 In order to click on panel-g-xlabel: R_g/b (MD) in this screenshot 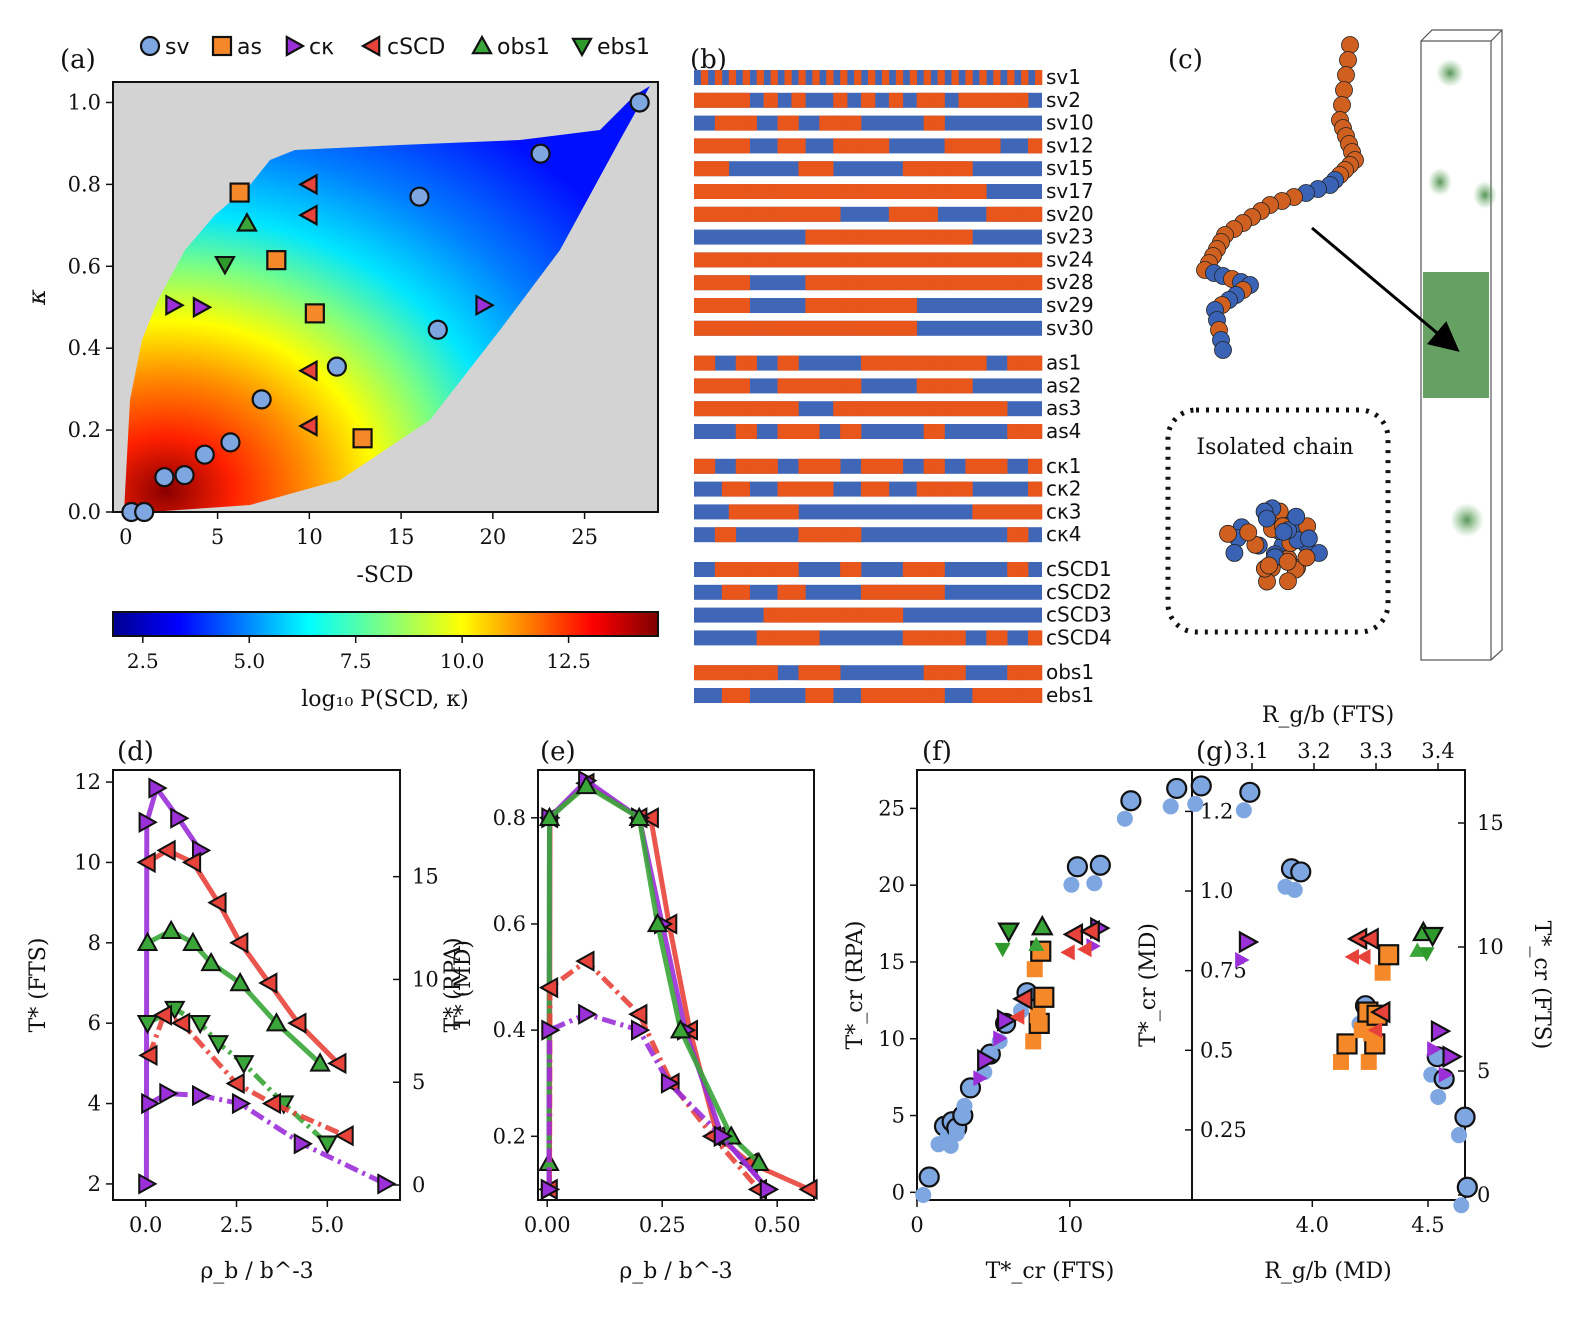, I will do `click(1327, 1271)`.